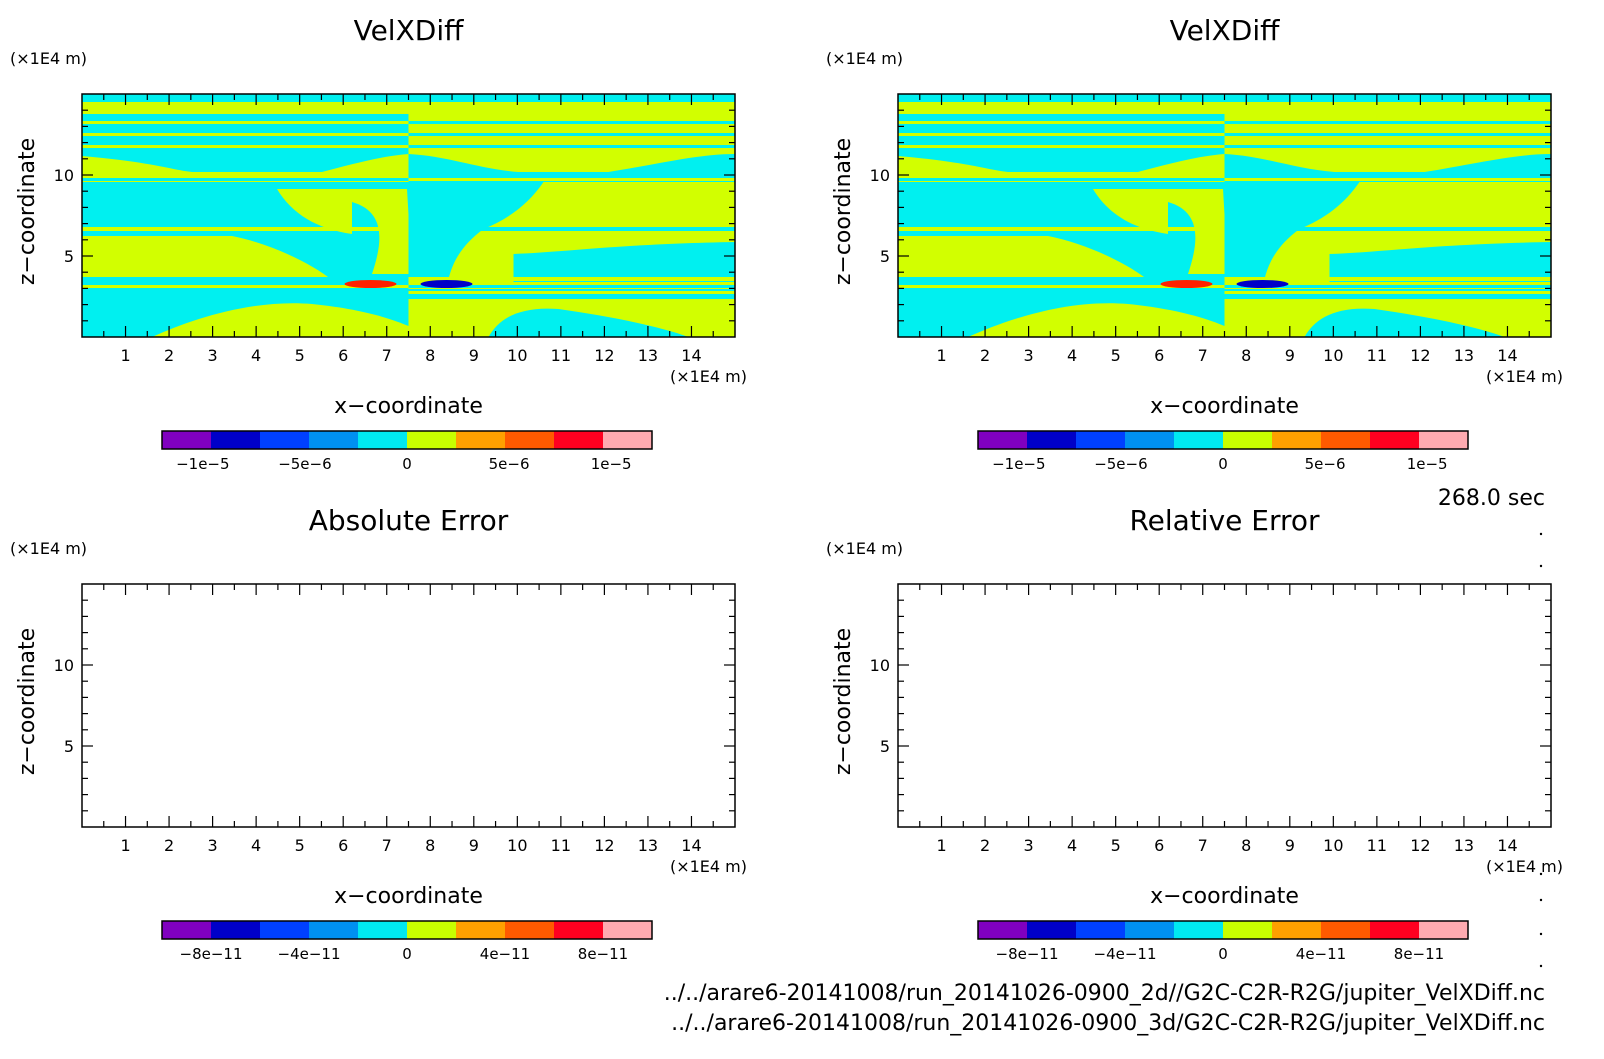  I want to click on y-axis-unit: (×1E4 m), so click(48, 58).